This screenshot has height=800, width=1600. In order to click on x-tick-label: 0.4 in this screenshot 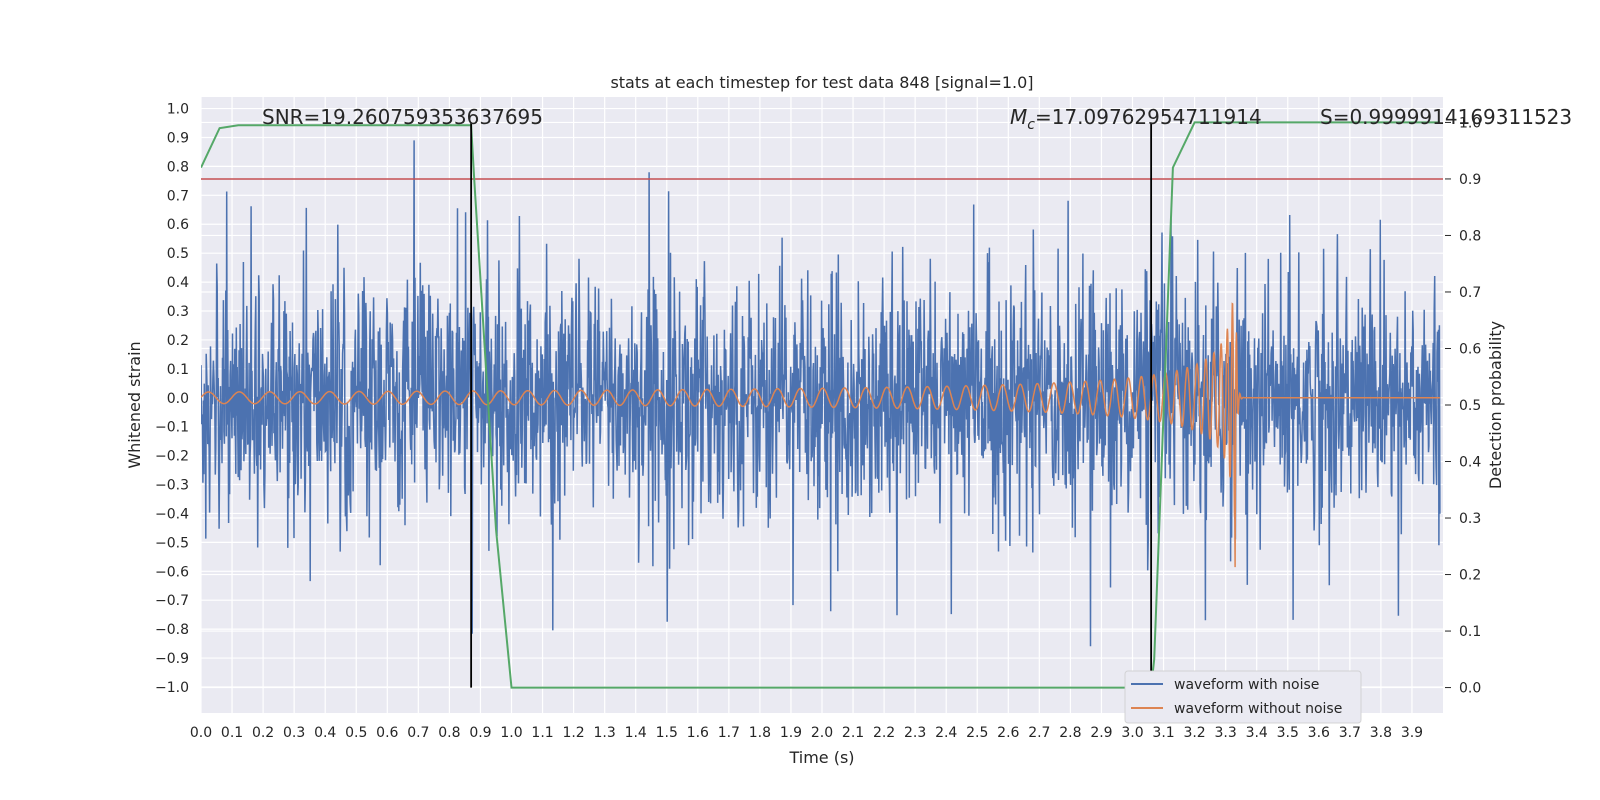, I will do `click(325, 733)`.